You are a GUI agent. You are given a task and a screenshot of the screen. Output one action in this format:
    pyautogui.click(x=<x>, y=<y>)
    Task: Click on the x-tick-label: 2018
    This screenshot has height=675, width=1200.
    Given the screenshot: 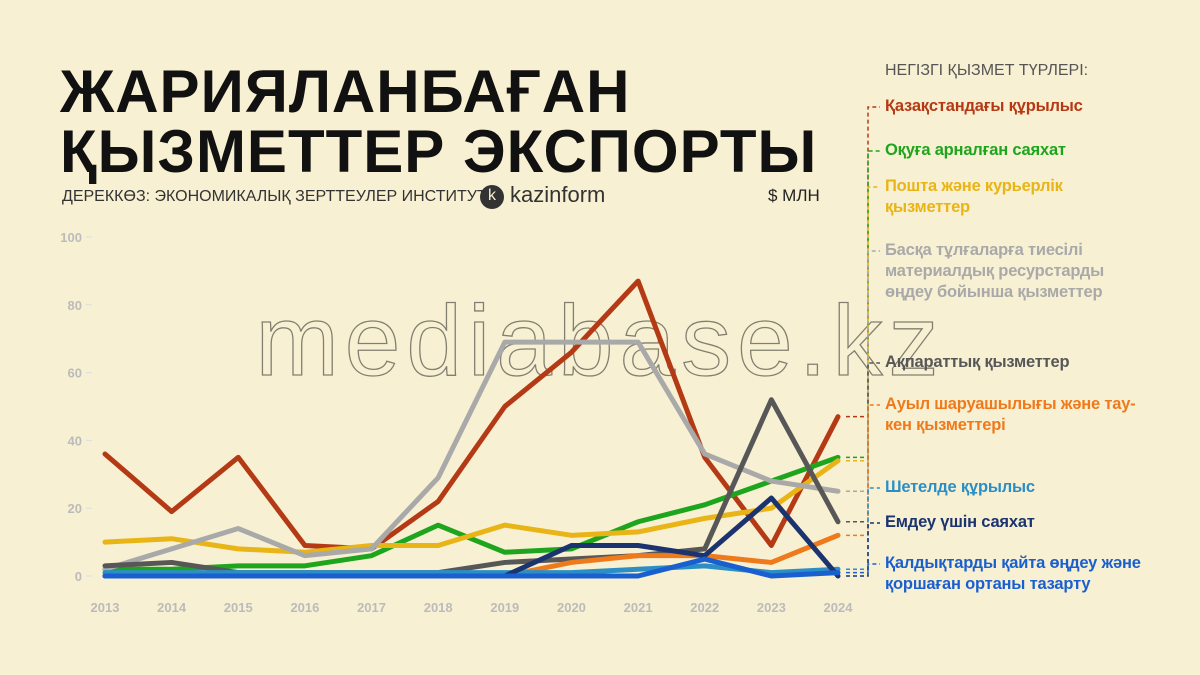 What is the action you would take?
    pyautogui.click(x=438, y=607)
    